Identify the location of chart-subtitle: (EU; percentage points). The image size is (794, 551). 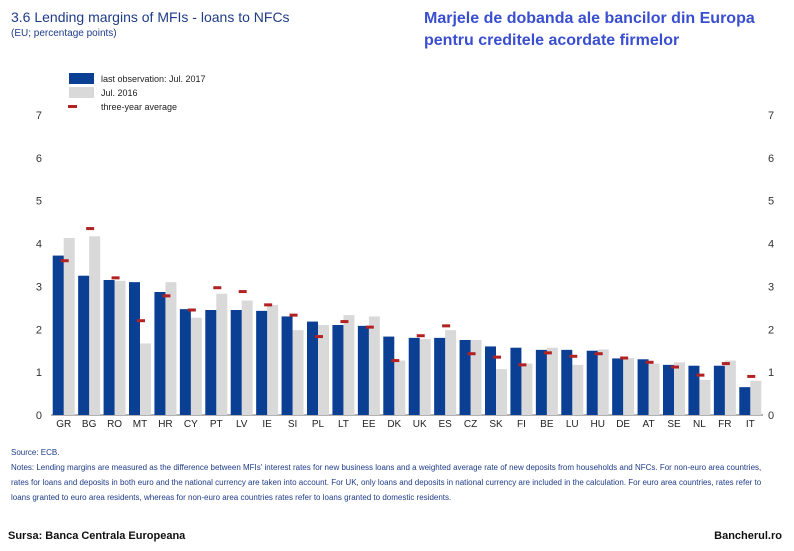
(64, 33).